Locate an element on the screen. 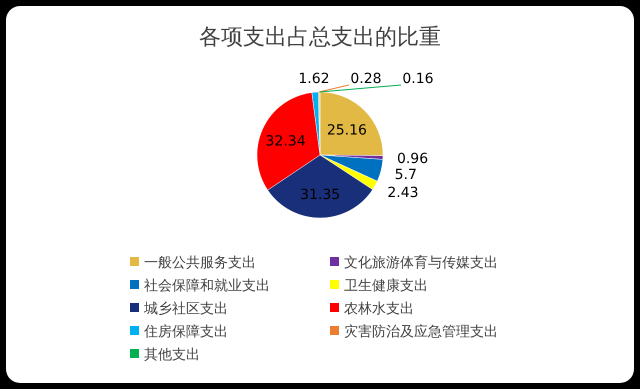  data-label: 0.96 is located at coordinates (412, 159).